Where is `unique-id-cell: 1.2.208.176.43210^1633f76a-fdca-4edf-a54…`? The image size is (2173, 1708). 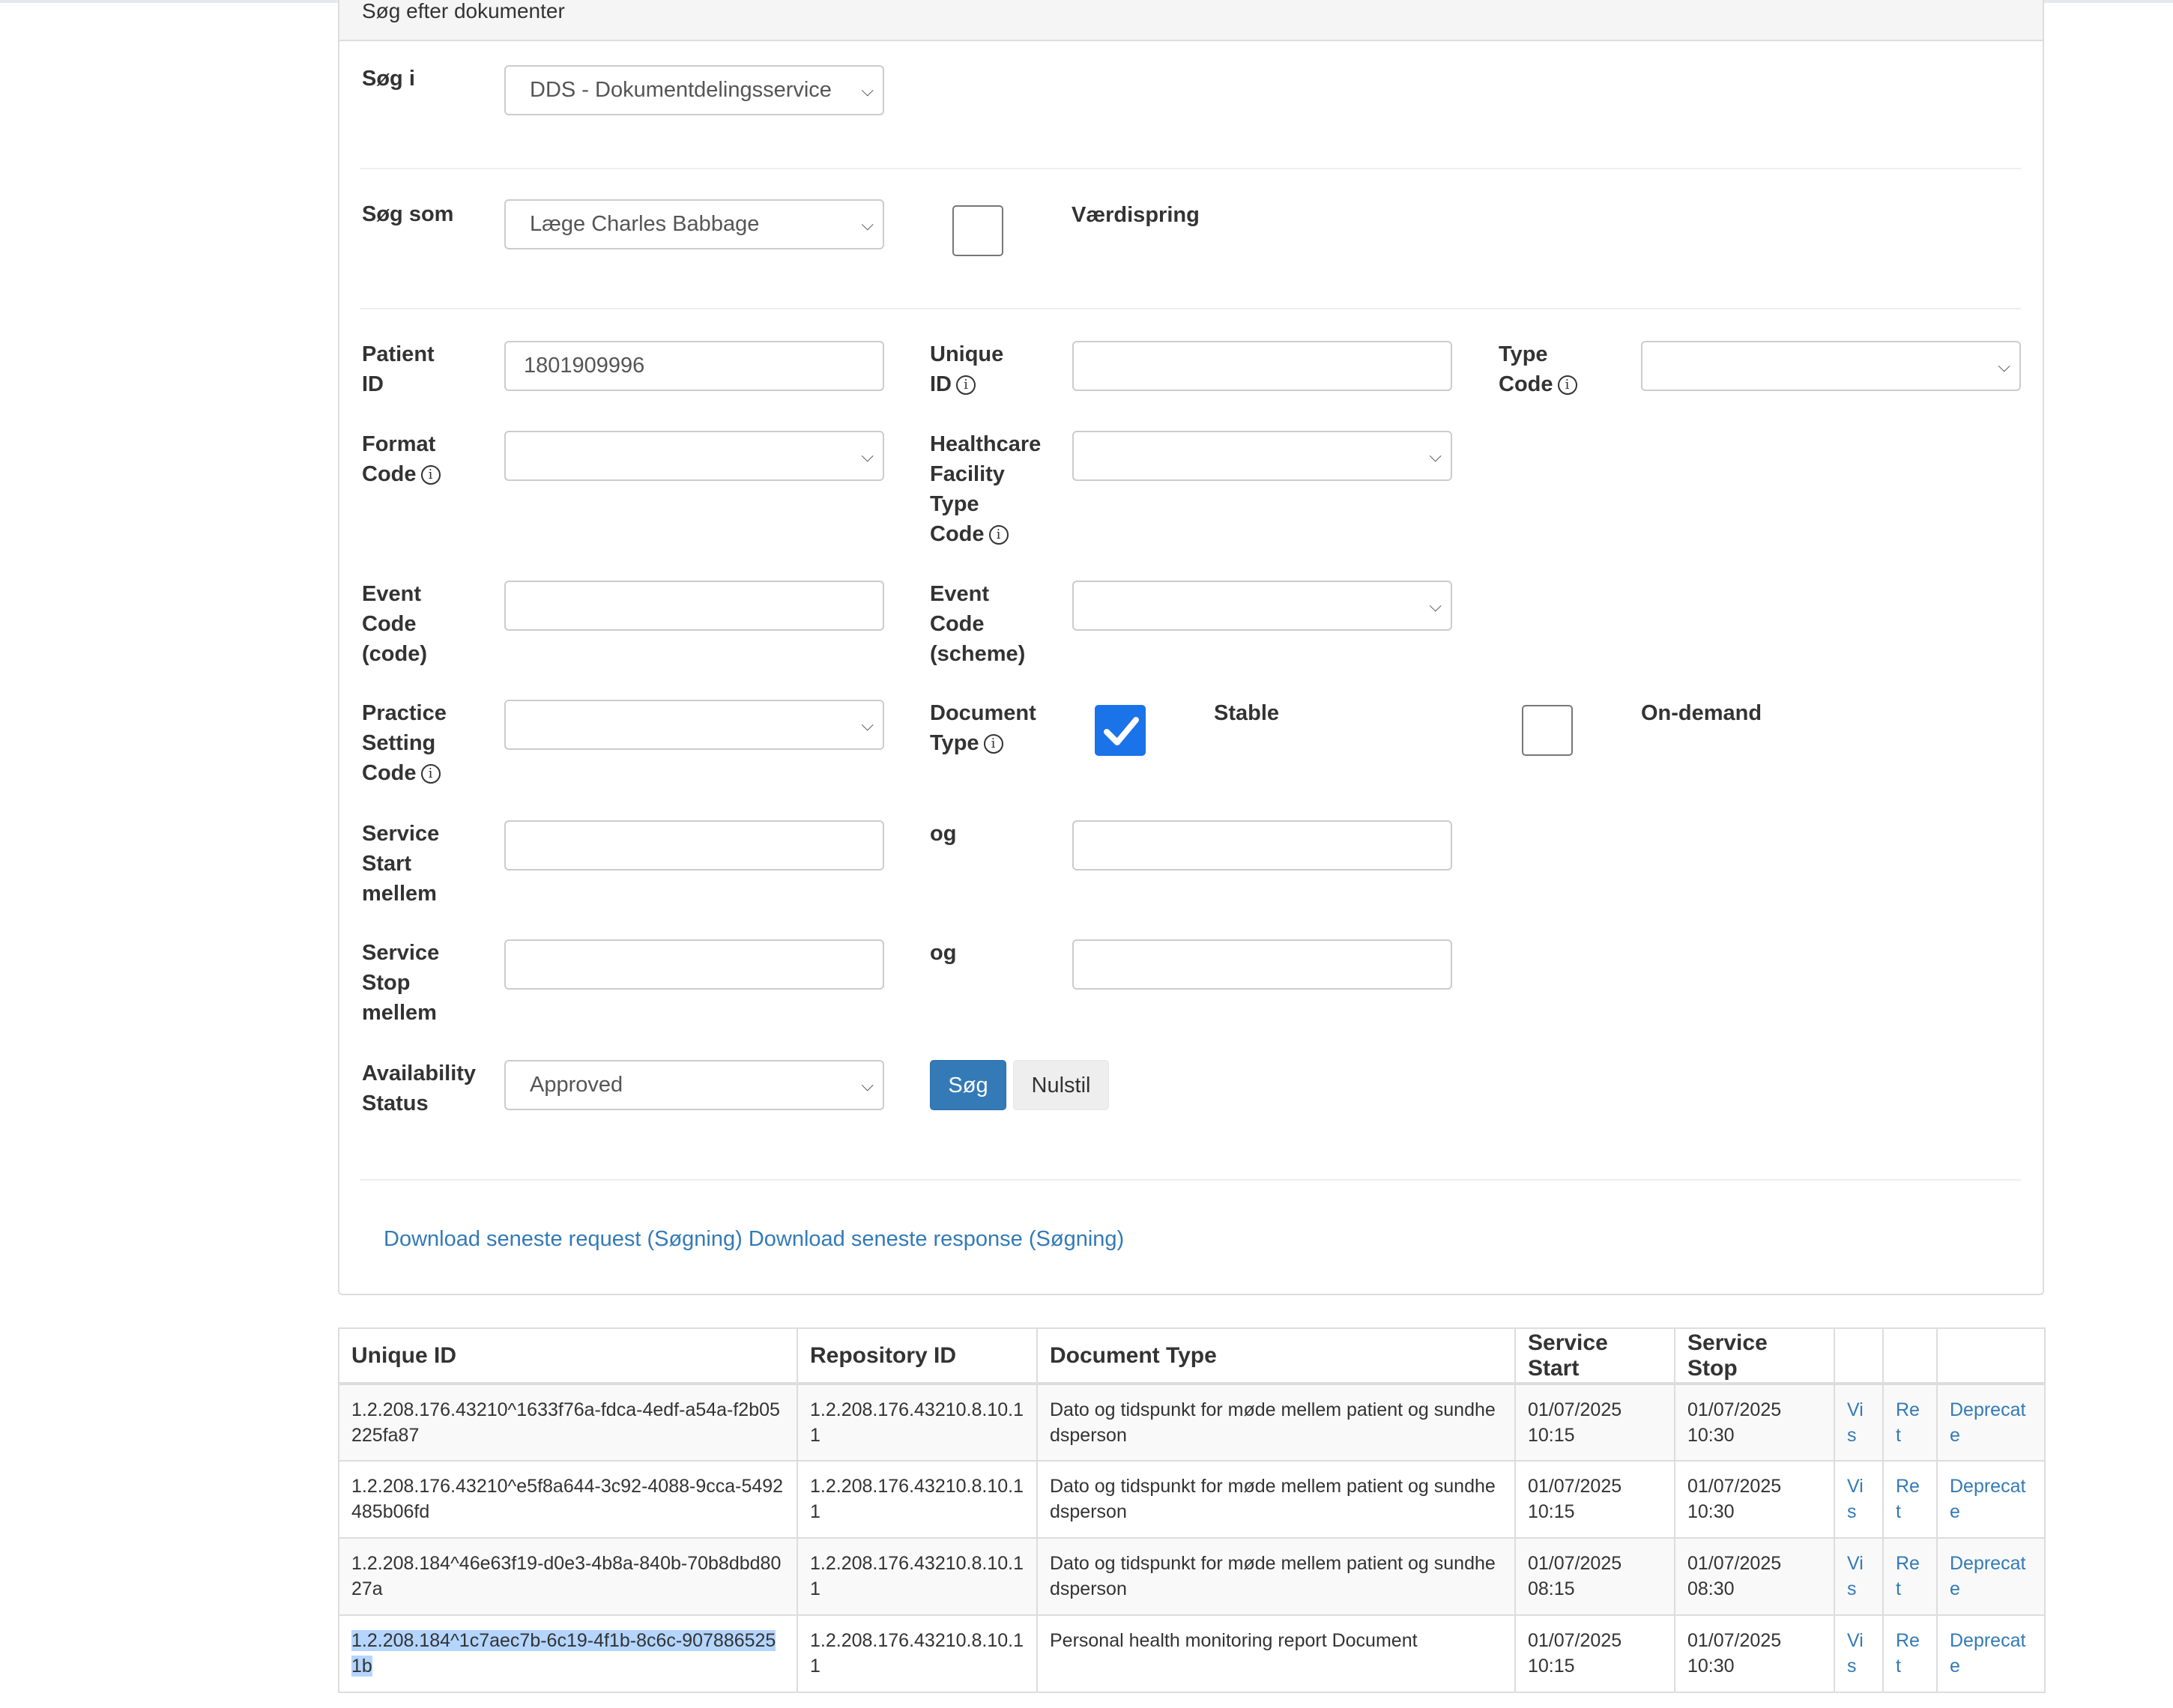
unique-id-cell: 1.2.208.176.43210^1633f76a-fdca-4edf-a54… is located at coordinates (568, 1422).